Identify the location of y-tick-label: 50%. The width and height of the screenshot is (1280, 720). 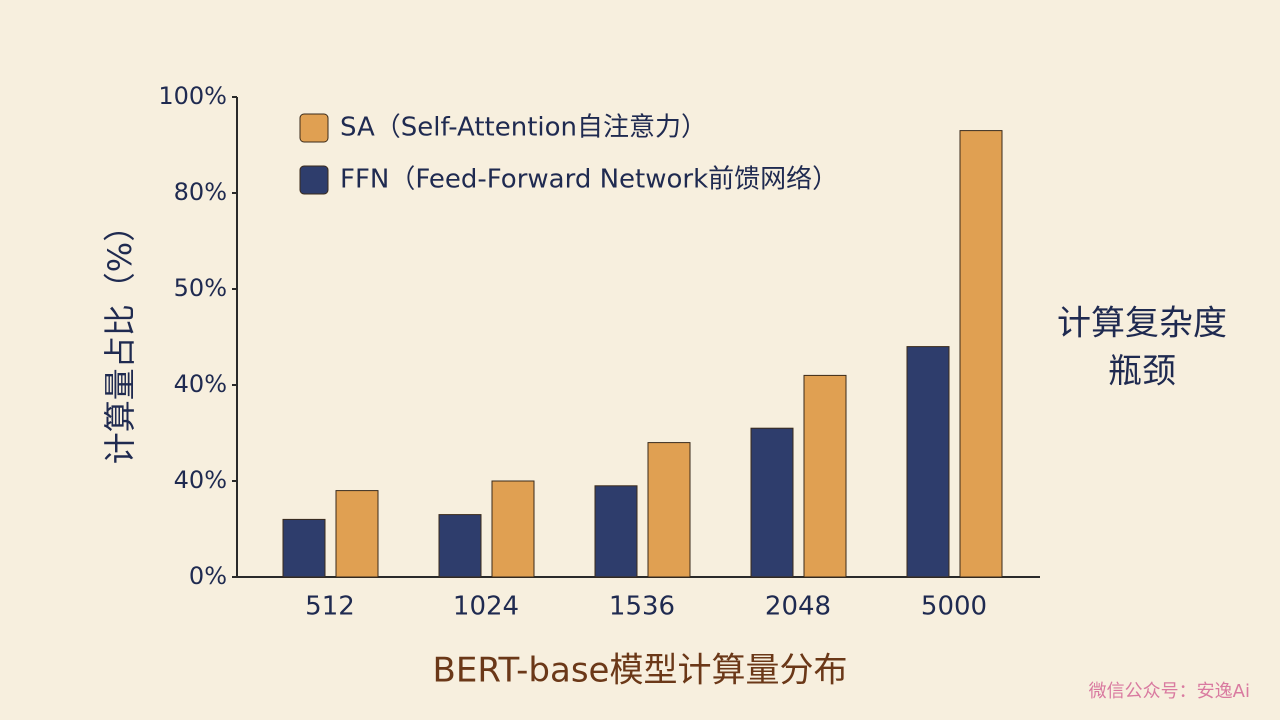
(200, 288).